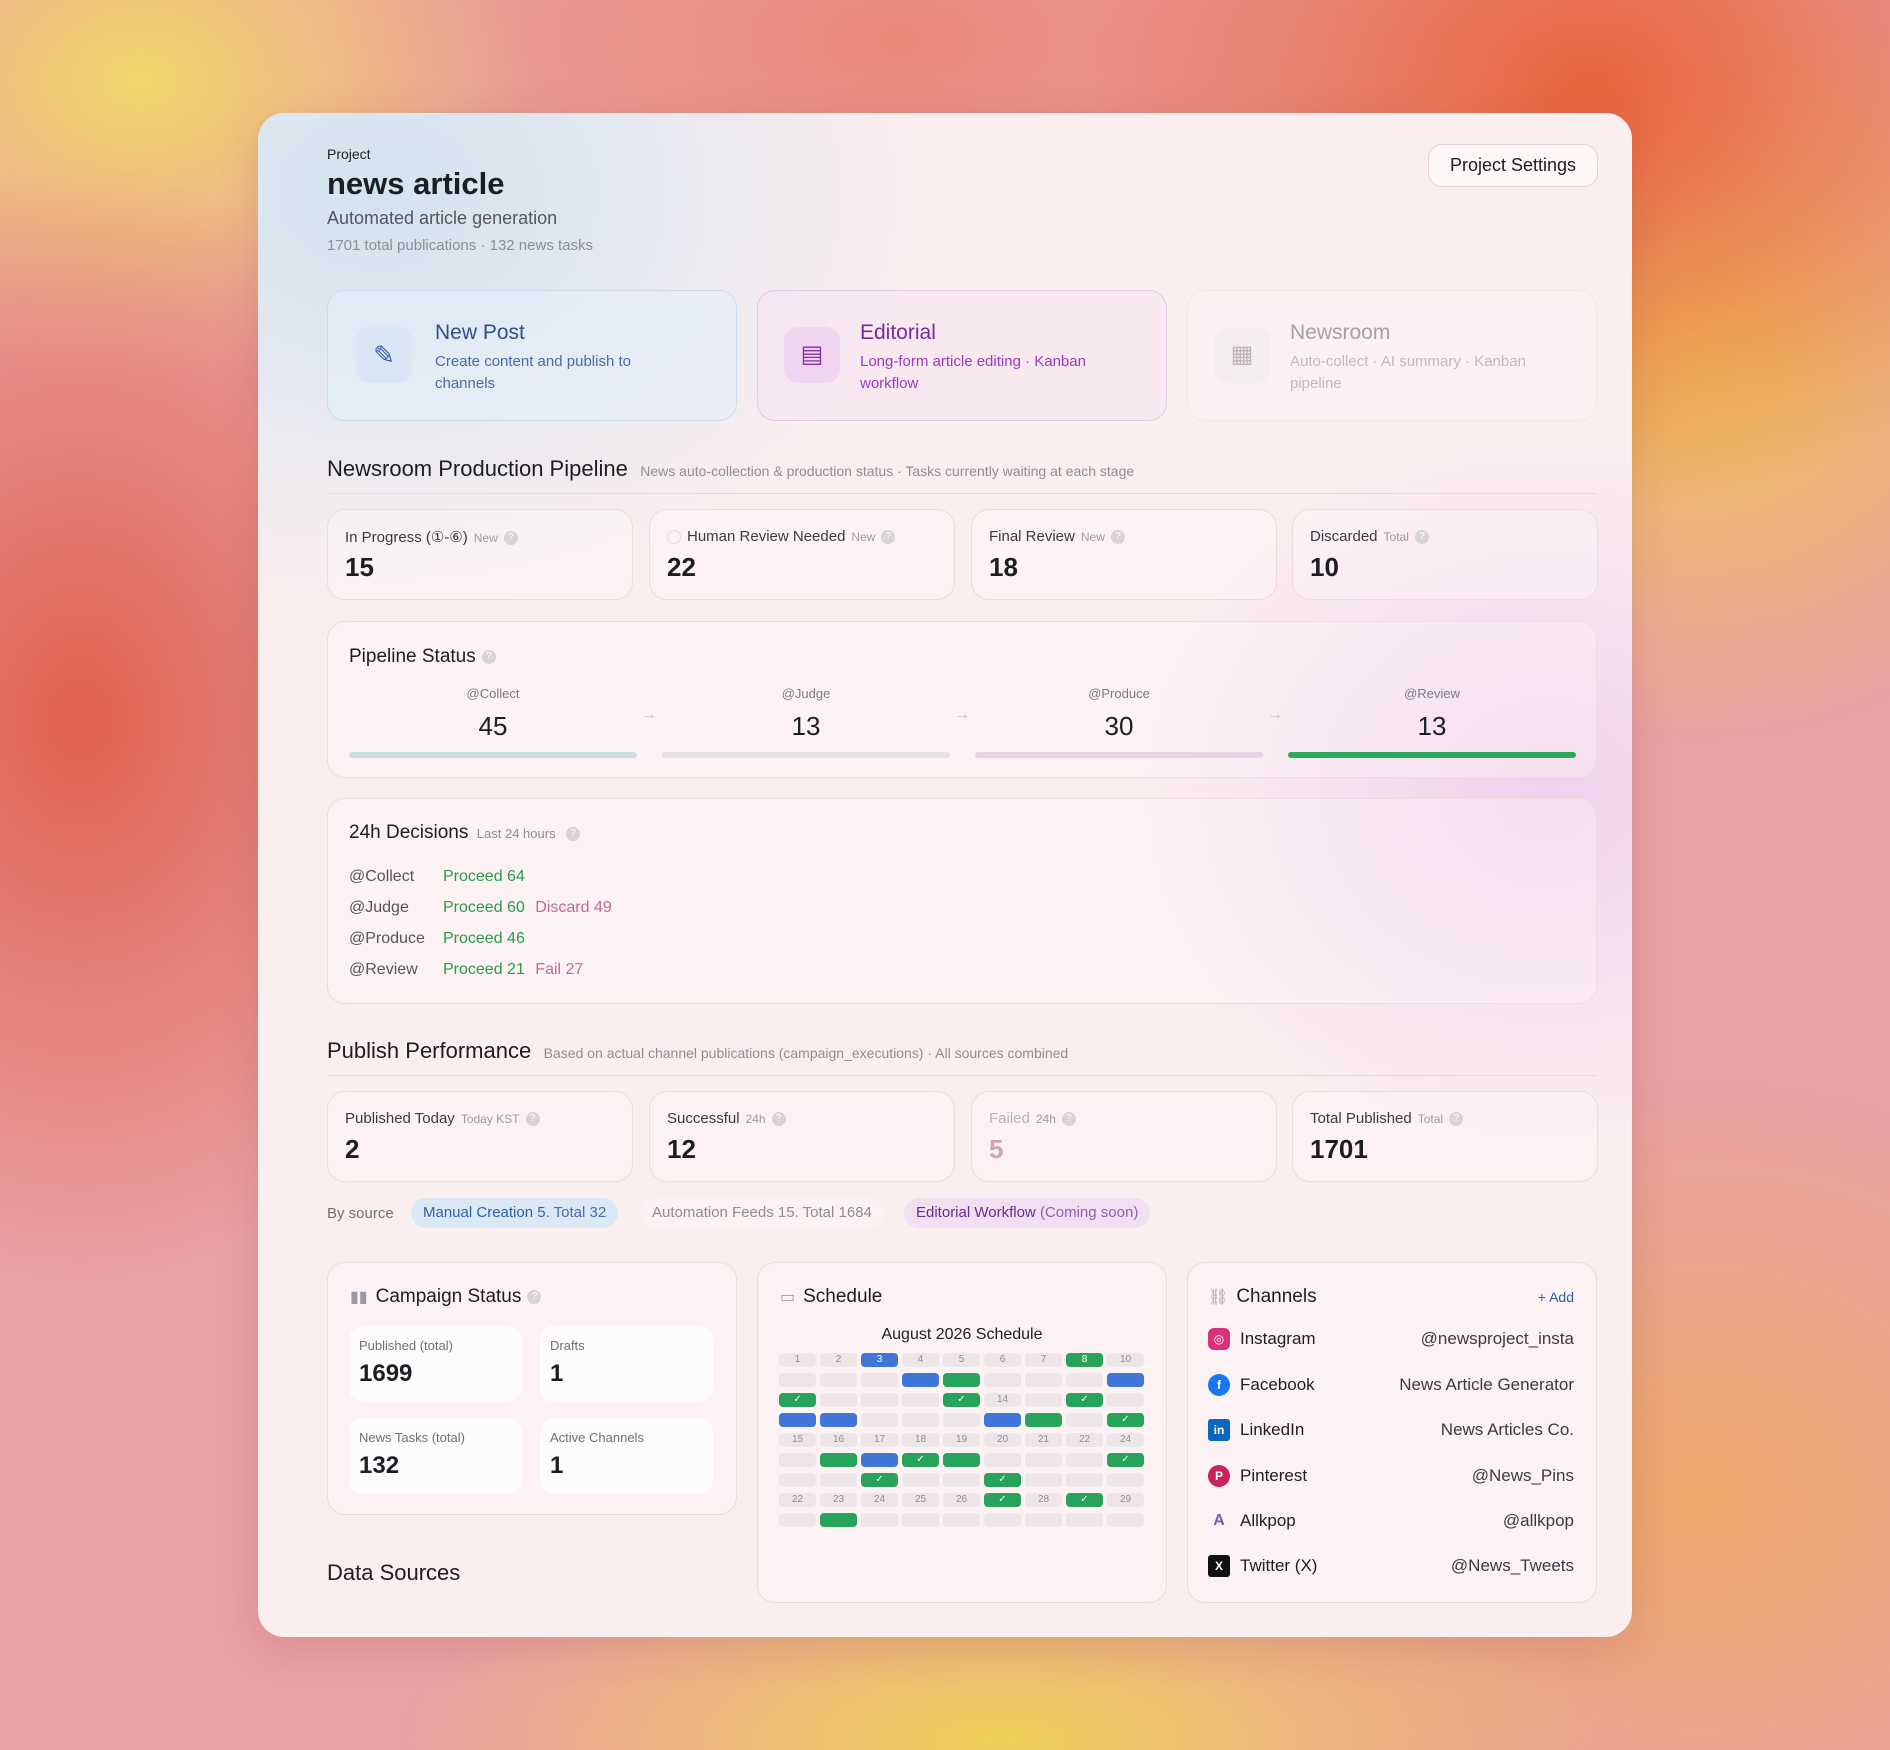  I want to click on channel-row: in LinkedIn News Articles Co., so click(1391, 1431).